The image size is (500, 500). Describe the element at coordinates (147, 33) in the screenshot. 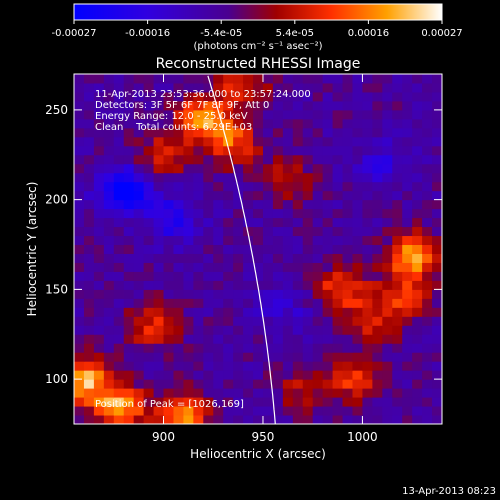

I see `colorbar-tick-label: -0.00016` at that location.